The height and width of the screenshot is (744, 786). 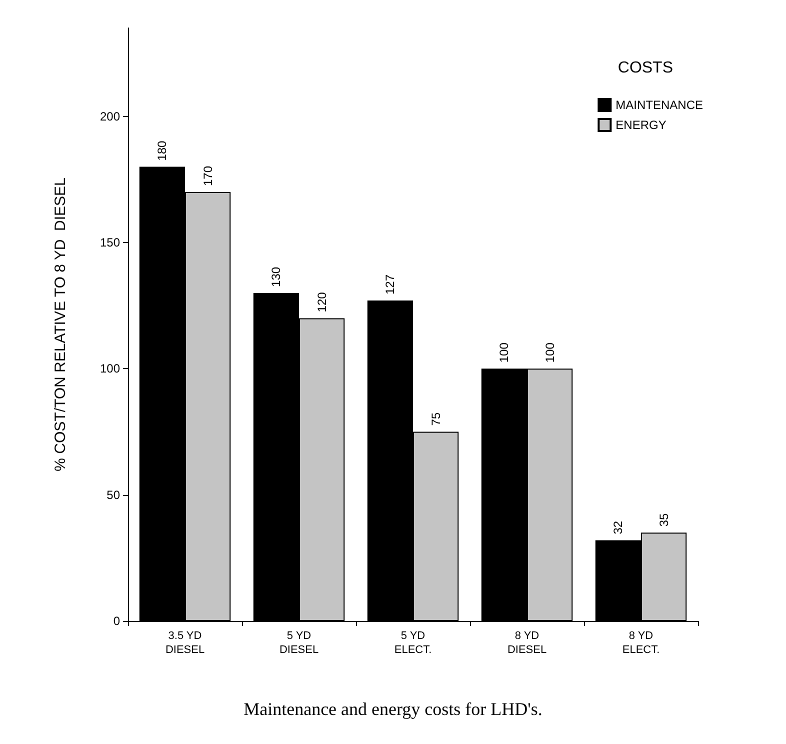 What do you see at coordinates (390, 284) in the screenshot?
I see `data-label: 127` at bounding box center [390, 284].